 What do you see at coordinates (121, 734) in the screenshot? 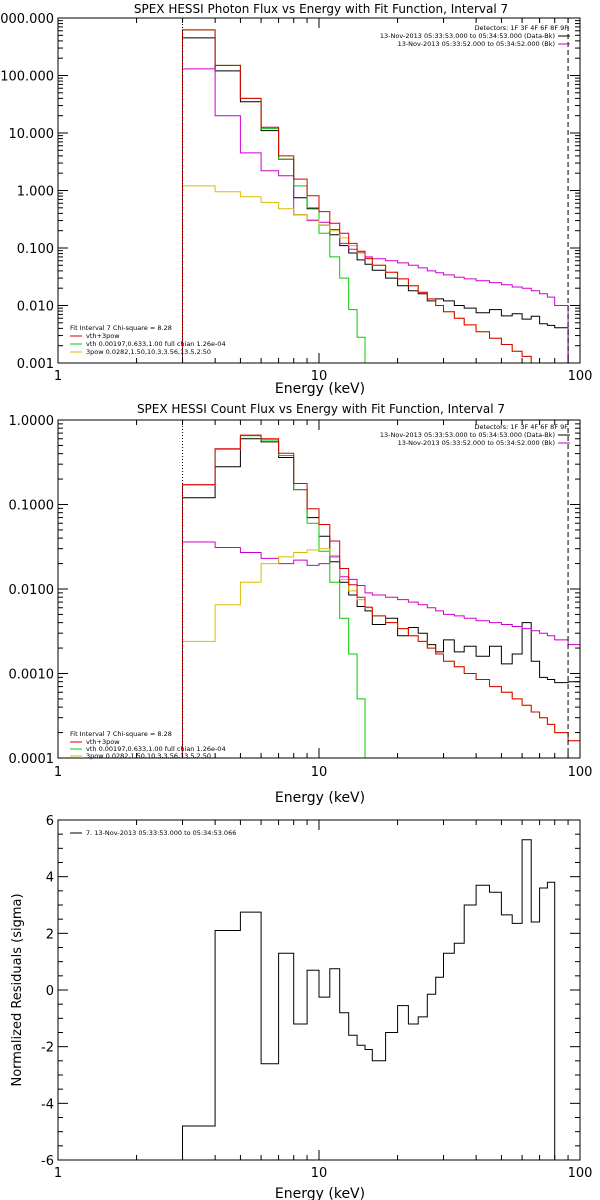
I see `count-flux-legend-fit: Fit Interval 7 Chi-square = 8.28` at bounding box center [121, 734].